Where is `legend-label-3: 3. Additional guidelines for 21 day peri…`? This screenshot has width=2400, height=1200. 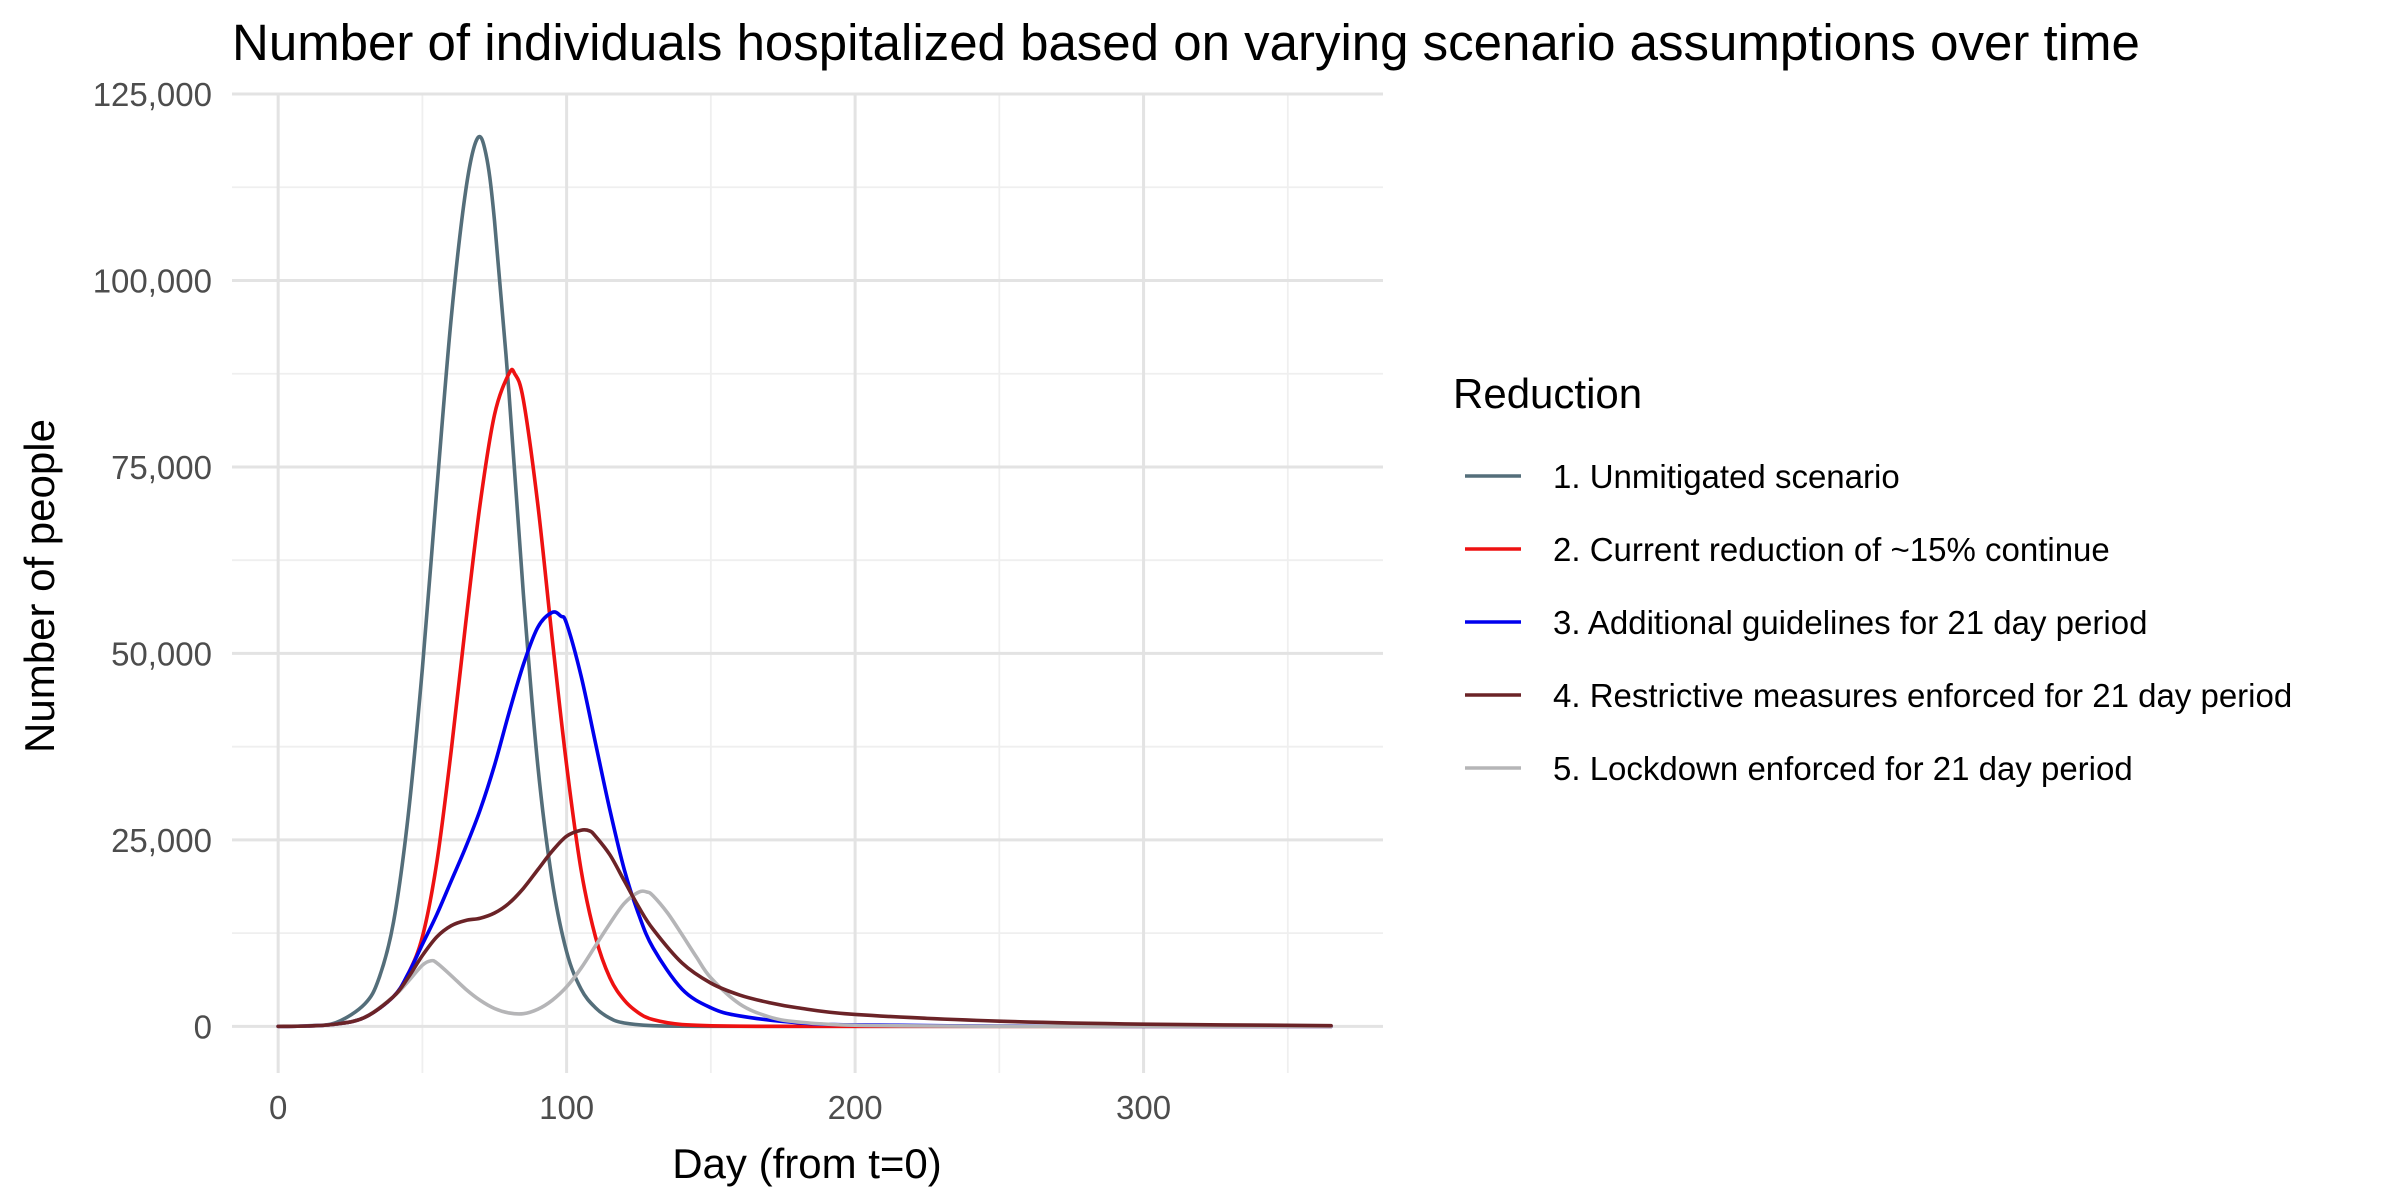 legend-label-3: 3. Additional guidelines for 21 day peri… is located at coordinates (1850, 622).